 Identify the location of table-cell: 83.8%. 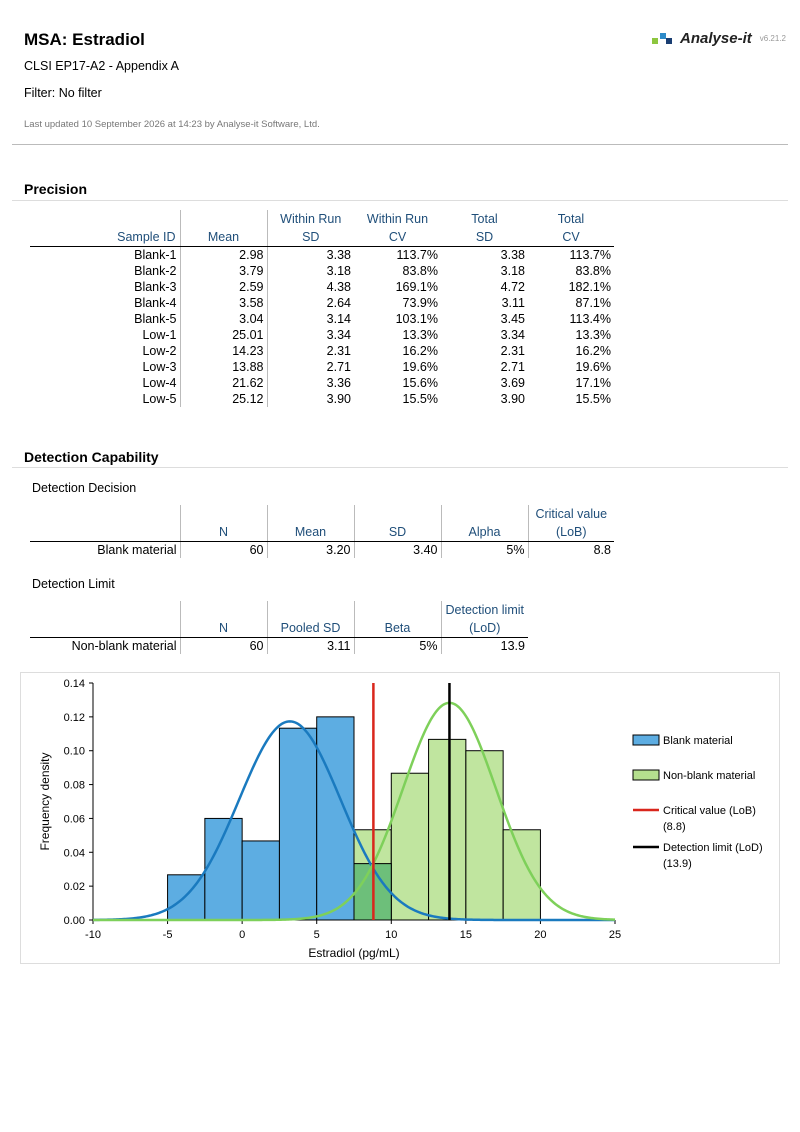
(593, 271).